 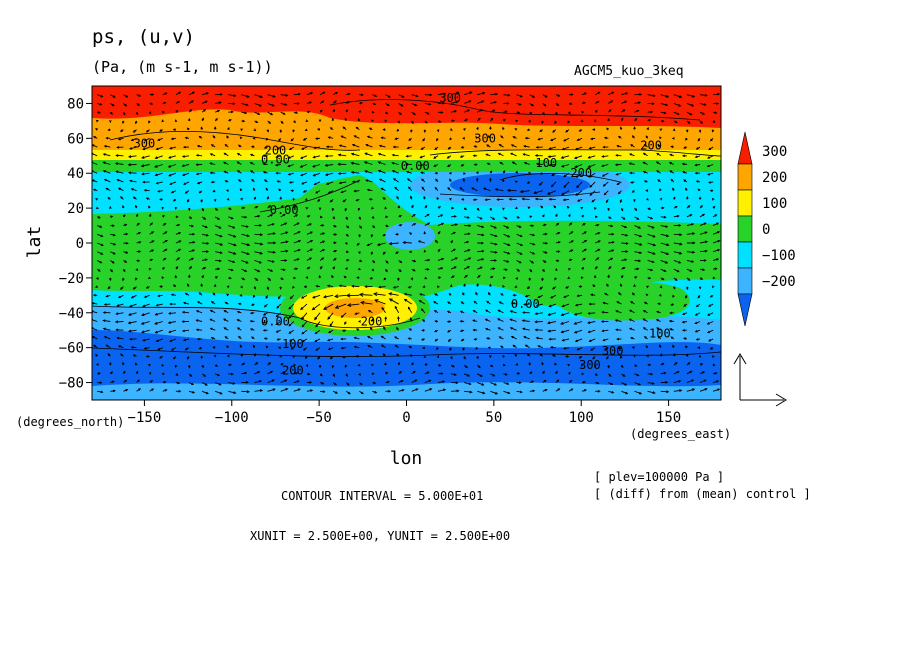 What do you see at coordinates (774, 178) in the screenshot?
I see `colorbar-label: 200` at bounding box center [774, 178].